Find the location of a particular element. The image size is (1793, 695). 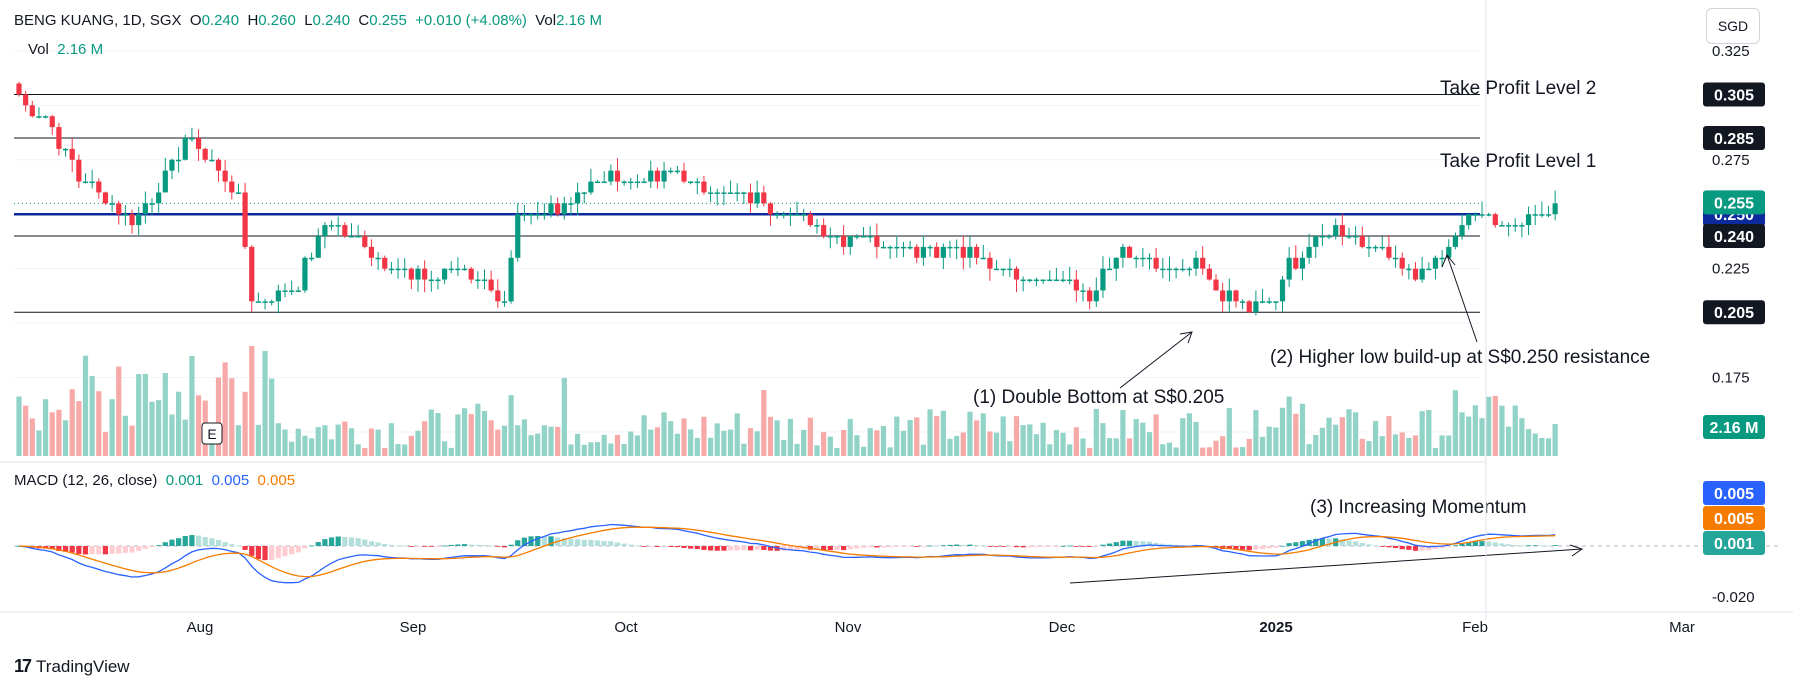

macd-legend: MACD (12, 26, close) 0.001 0.005 0.005 is located at coordinates (154, 480).